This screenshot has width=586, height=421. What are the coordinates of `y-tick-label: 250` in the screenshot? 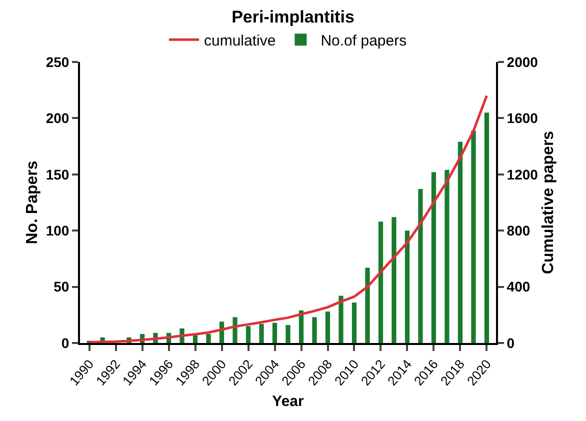 It's located at (58, 62).